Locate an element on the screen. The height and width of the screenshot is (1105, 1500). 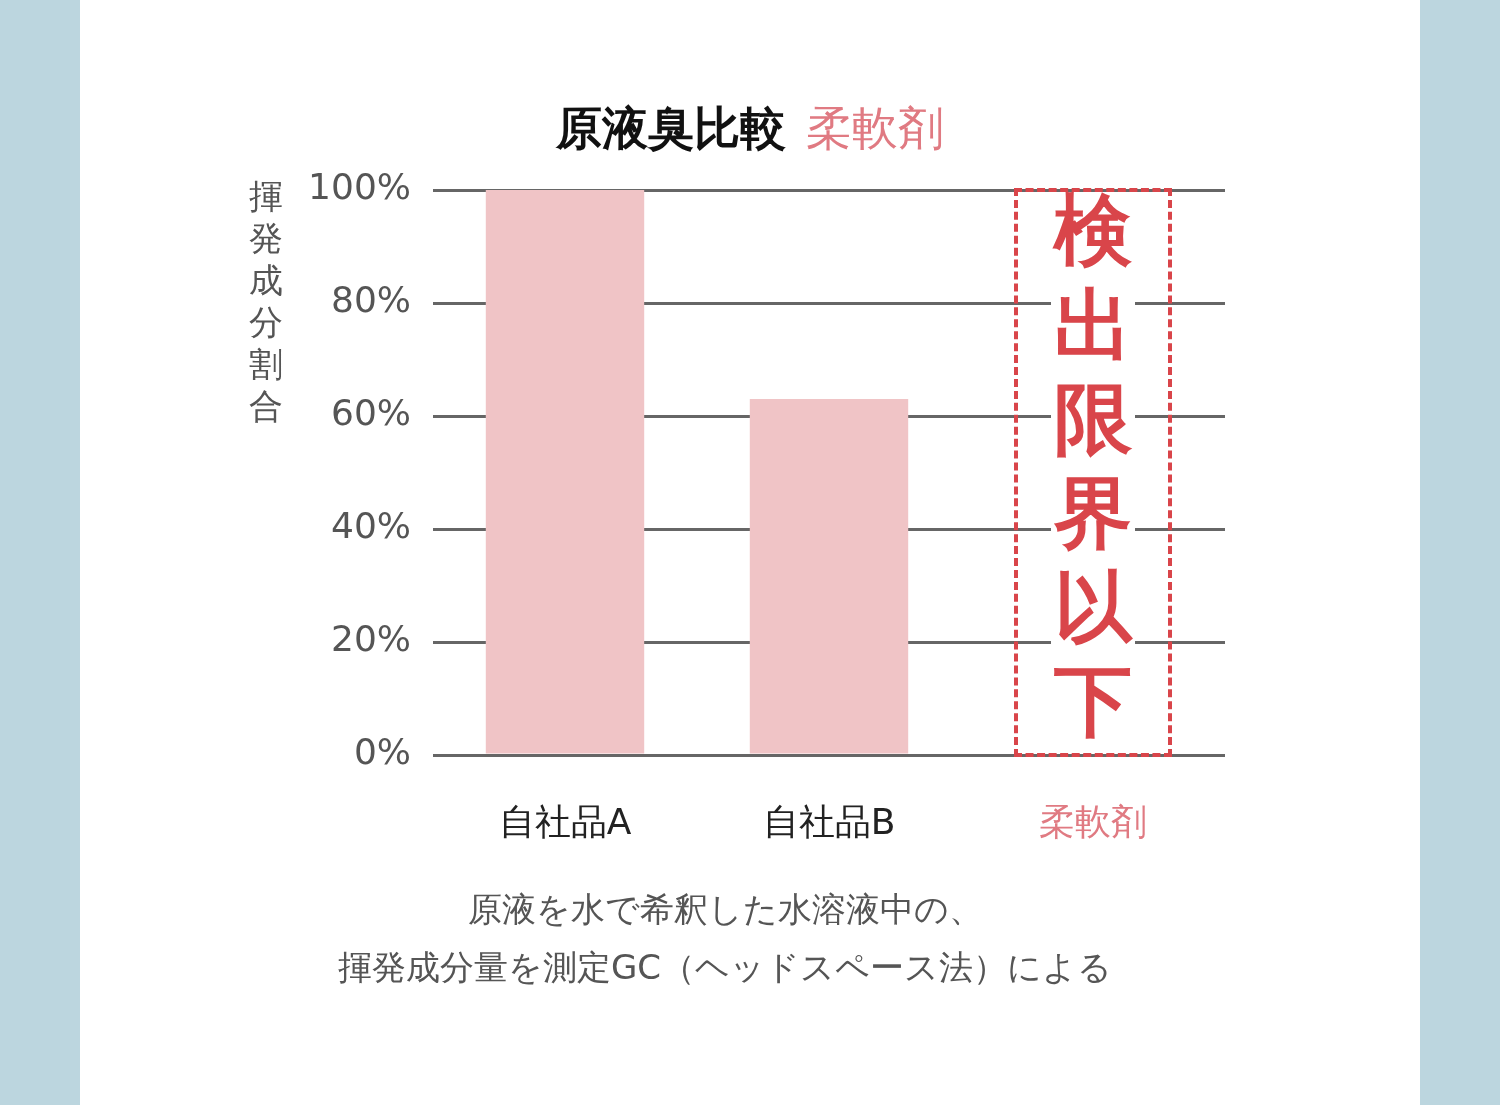
y-tick-label: 20% is located at coordinates (370, 639).